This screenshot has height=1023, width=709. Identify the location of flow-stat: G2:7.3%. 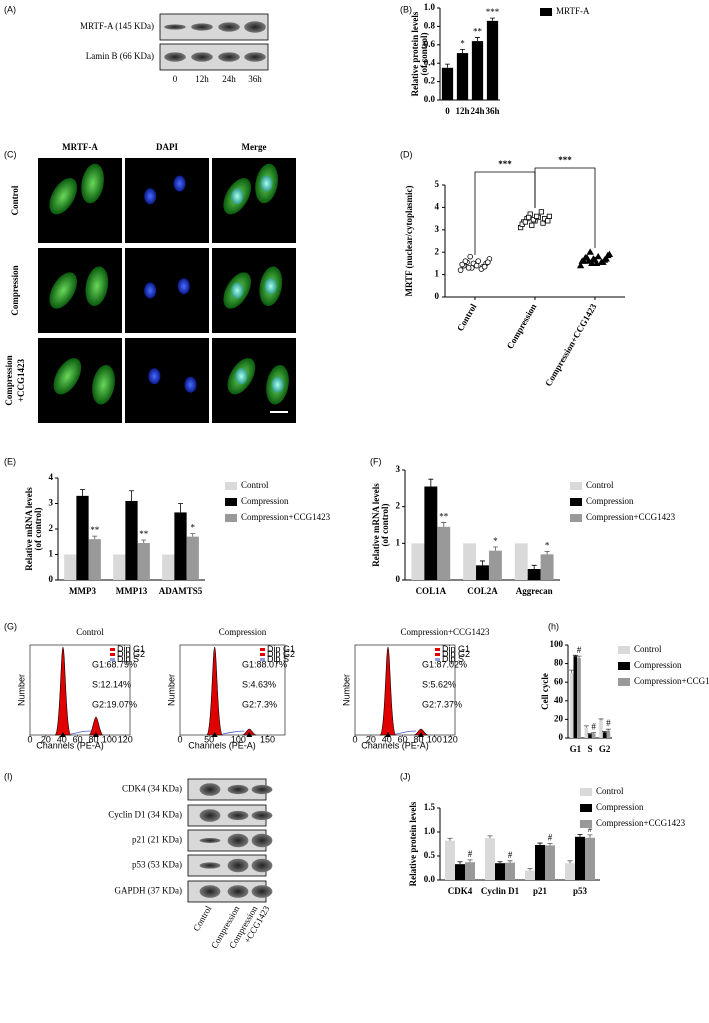
(259, 704).